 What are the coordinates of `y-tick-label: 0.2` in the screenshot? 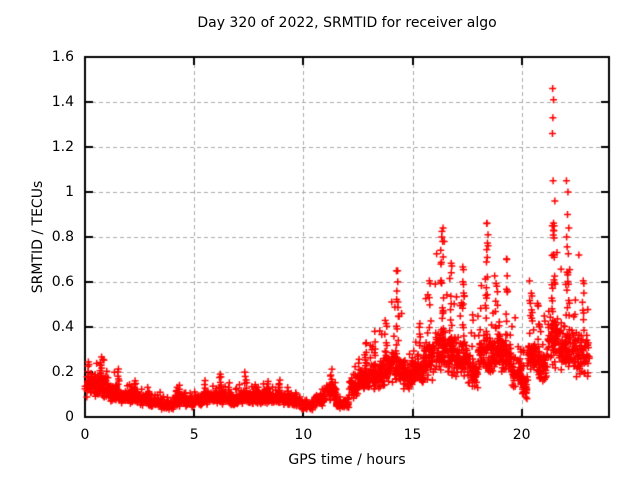 It's located at (62, 372).